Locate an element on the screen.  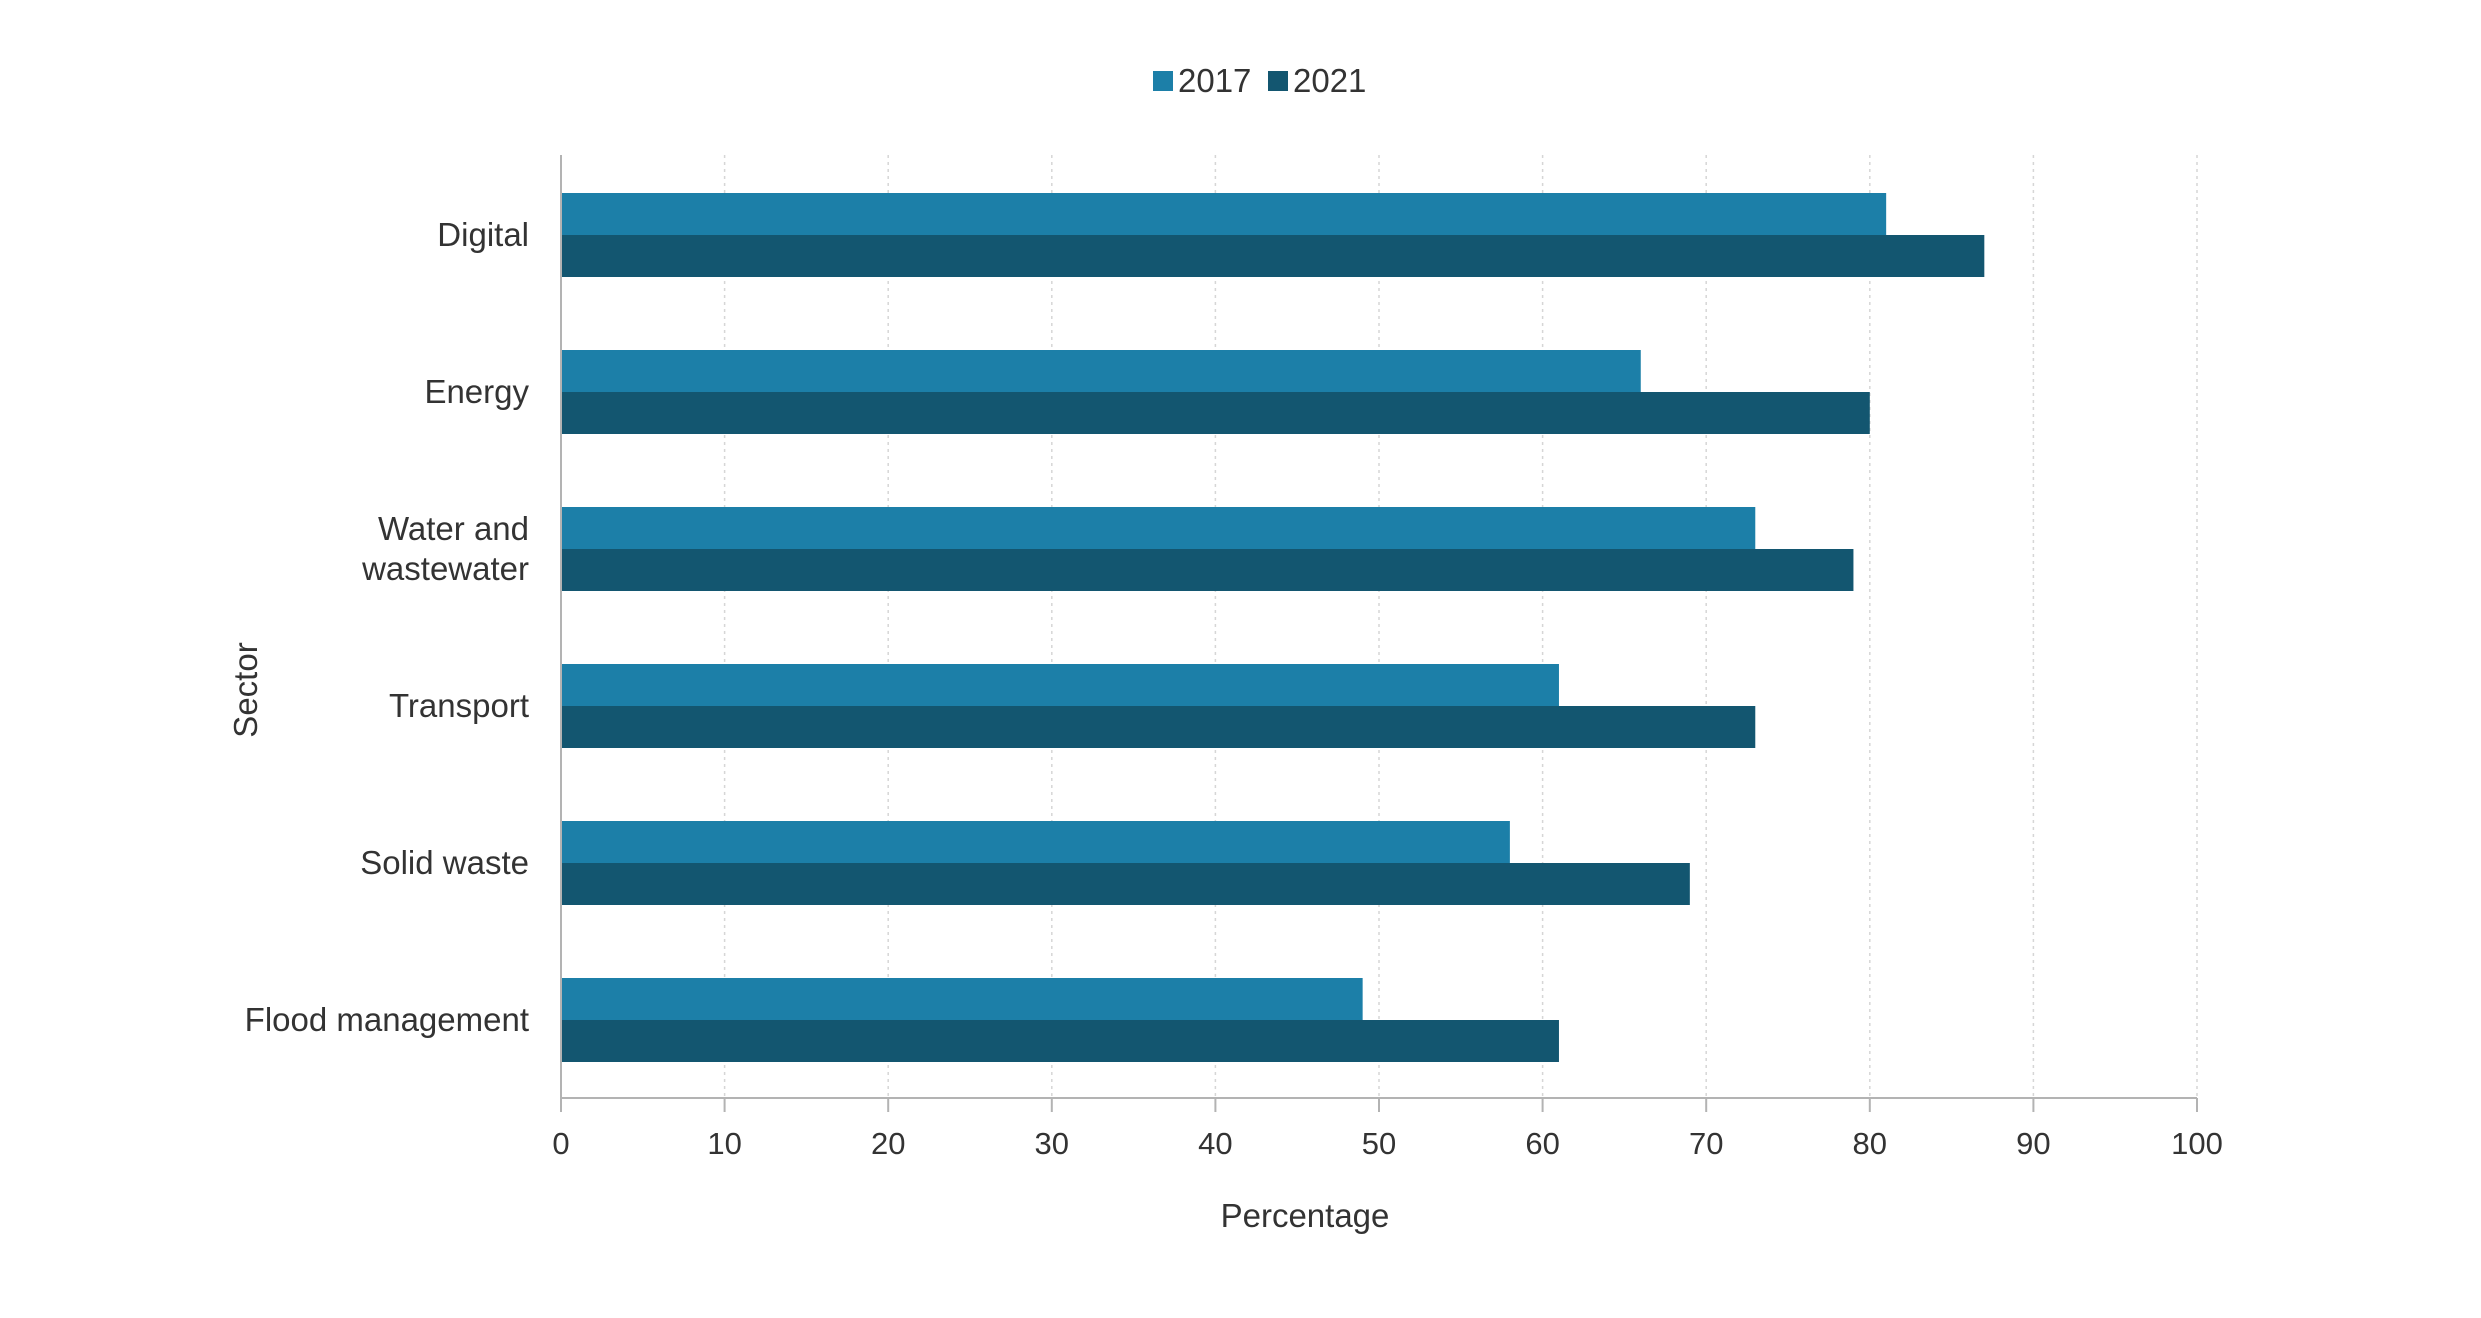
x-tick-label: 20 is located at coordinates (888, 1143).